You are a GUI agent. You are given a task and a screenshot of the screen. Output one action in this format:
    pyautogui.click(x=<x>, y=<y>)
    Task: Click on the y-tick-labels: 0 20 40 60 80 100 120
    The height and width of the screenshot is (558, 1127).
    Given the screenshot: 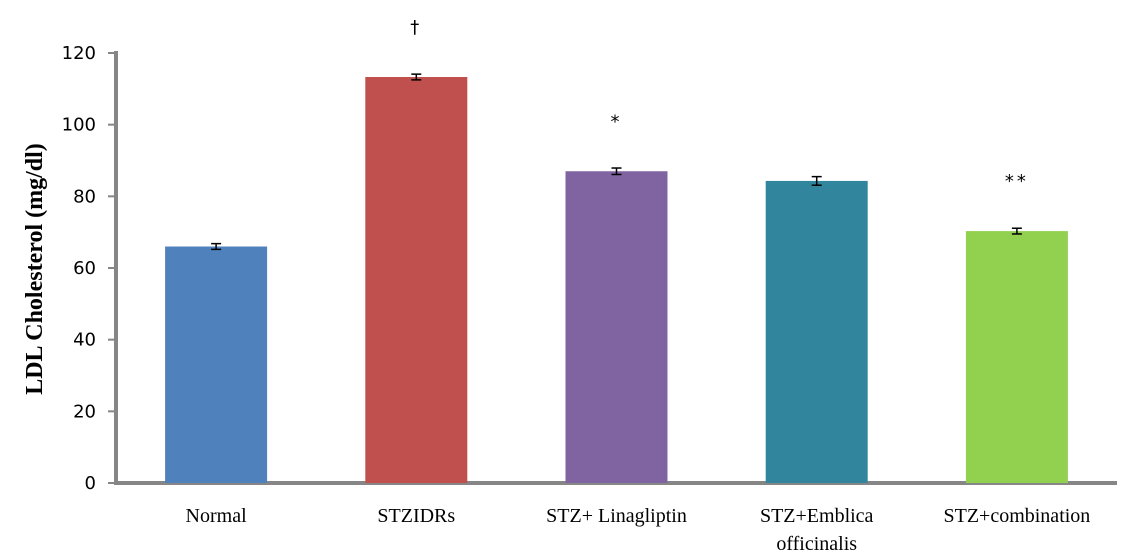 What is the action you would take?
    pyautogui.click(x=79, y=268)
    